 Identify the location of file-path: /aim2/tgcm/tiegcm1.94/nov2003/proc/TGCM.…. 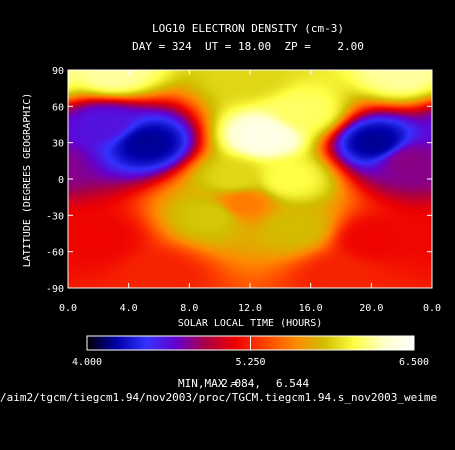
(218, 397).